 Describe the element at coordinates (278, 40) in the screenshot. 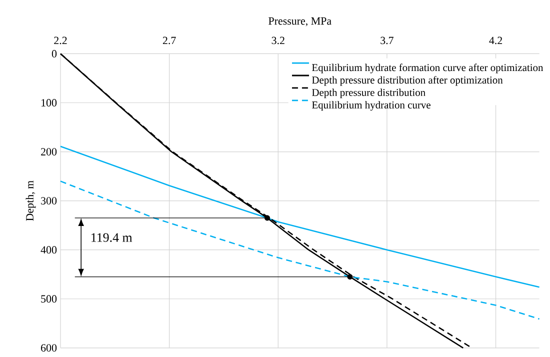

I see `x-tick-label: 3.2` at that location.